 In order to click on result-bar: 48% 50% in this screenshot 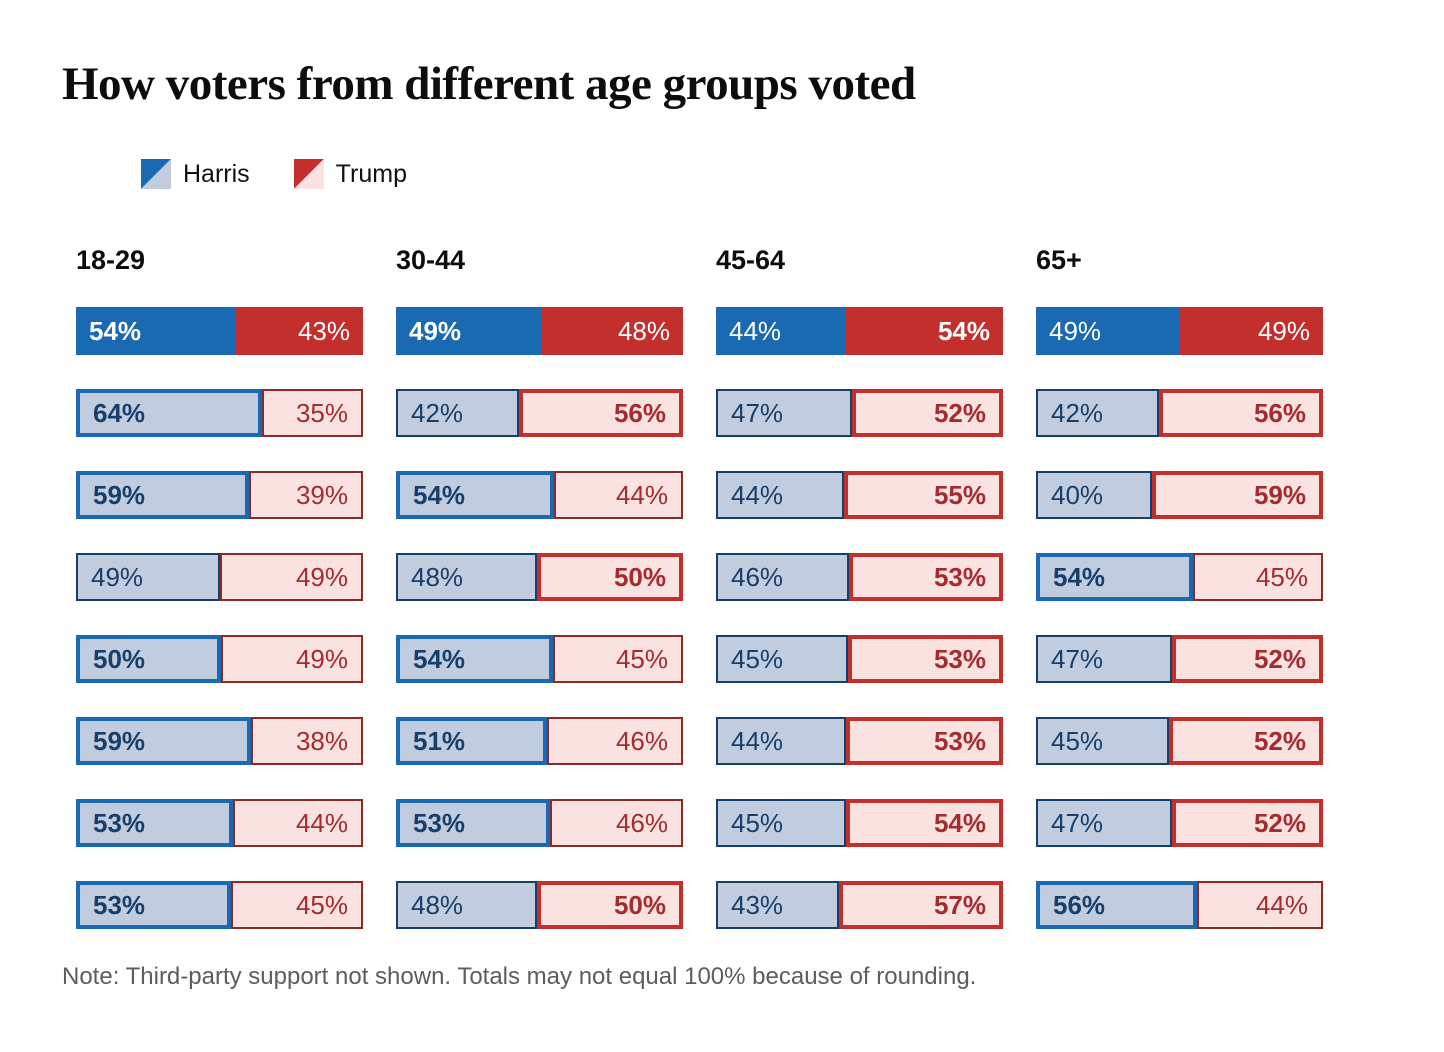, I will do `click(539, 905)`.